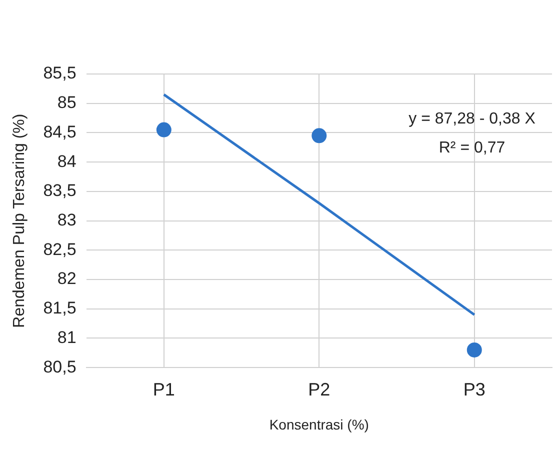 The height and width of the screenshot is (450, 560). I want to click on y-tick-label: 82,5, so click(59, 249).